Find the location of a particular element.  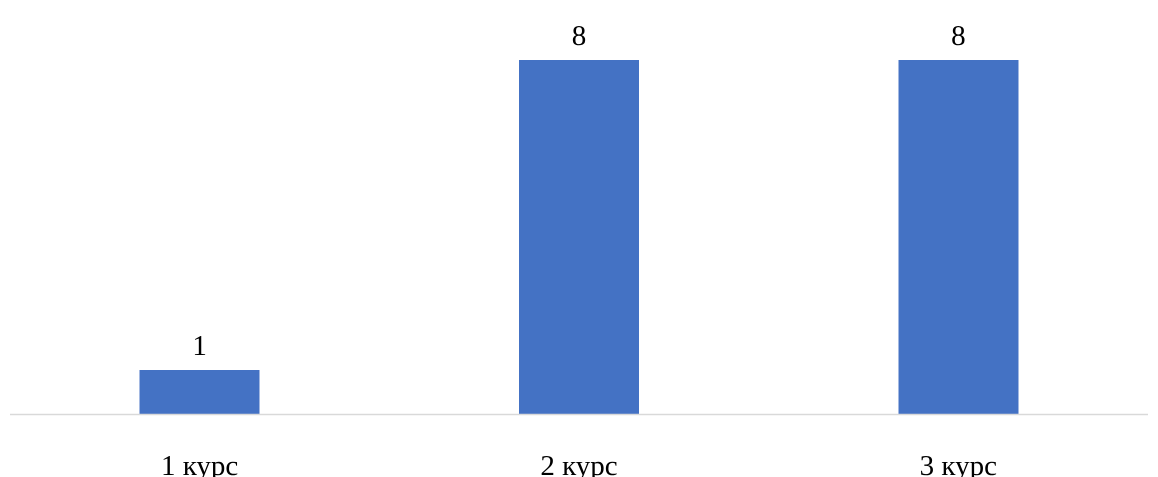

data-label-2: 8 is located at coordinates (579, 36).